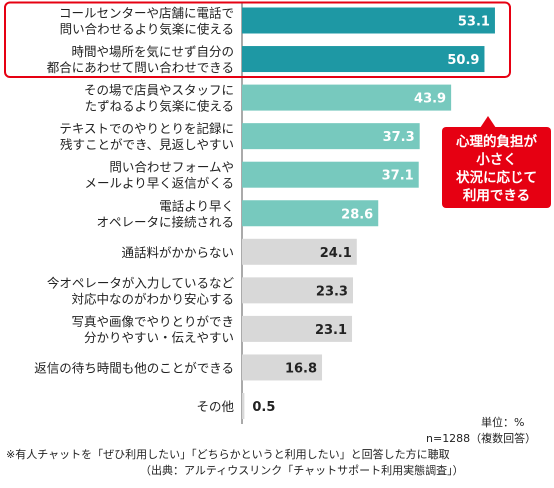 The image size is (554, 488). Describe the element at coordinates (257, 40) in the screenshot. I see `highlight-box` at that location.